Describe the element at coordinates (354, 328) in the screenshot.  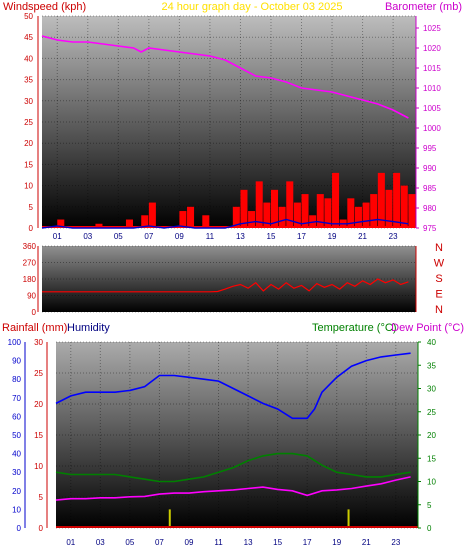
I see `temperature-axis-label: Temperature (°C)` at that location.